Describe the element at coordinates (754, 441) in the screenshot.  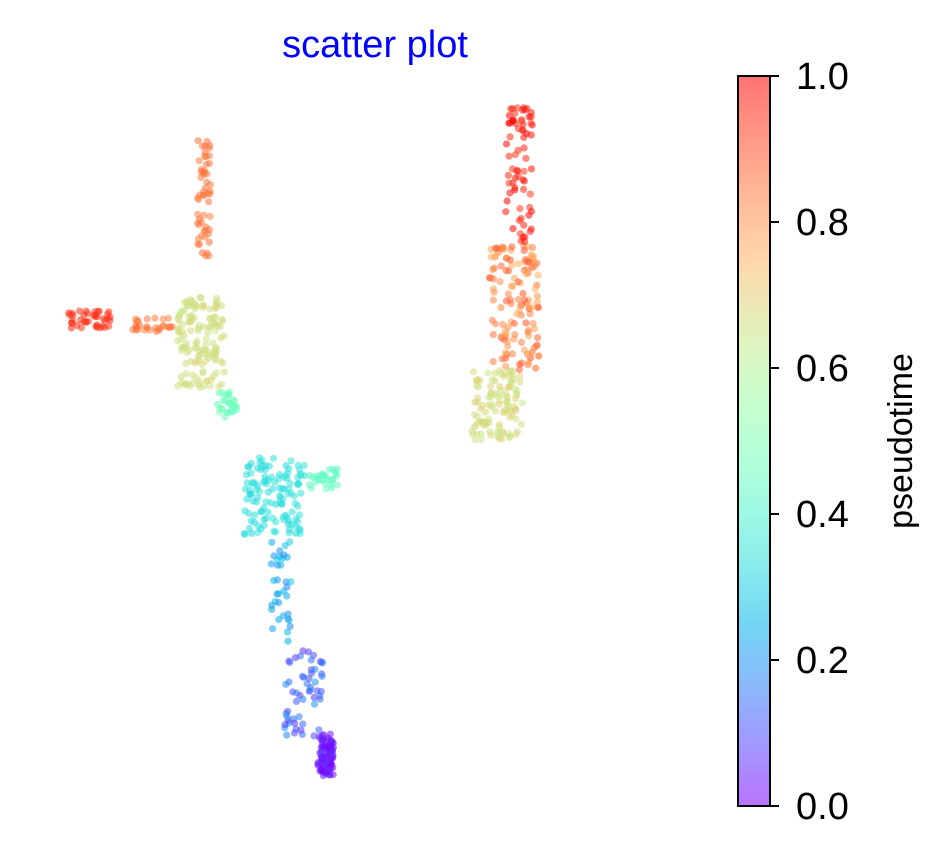
I see `colorbar-gradient` at that location.